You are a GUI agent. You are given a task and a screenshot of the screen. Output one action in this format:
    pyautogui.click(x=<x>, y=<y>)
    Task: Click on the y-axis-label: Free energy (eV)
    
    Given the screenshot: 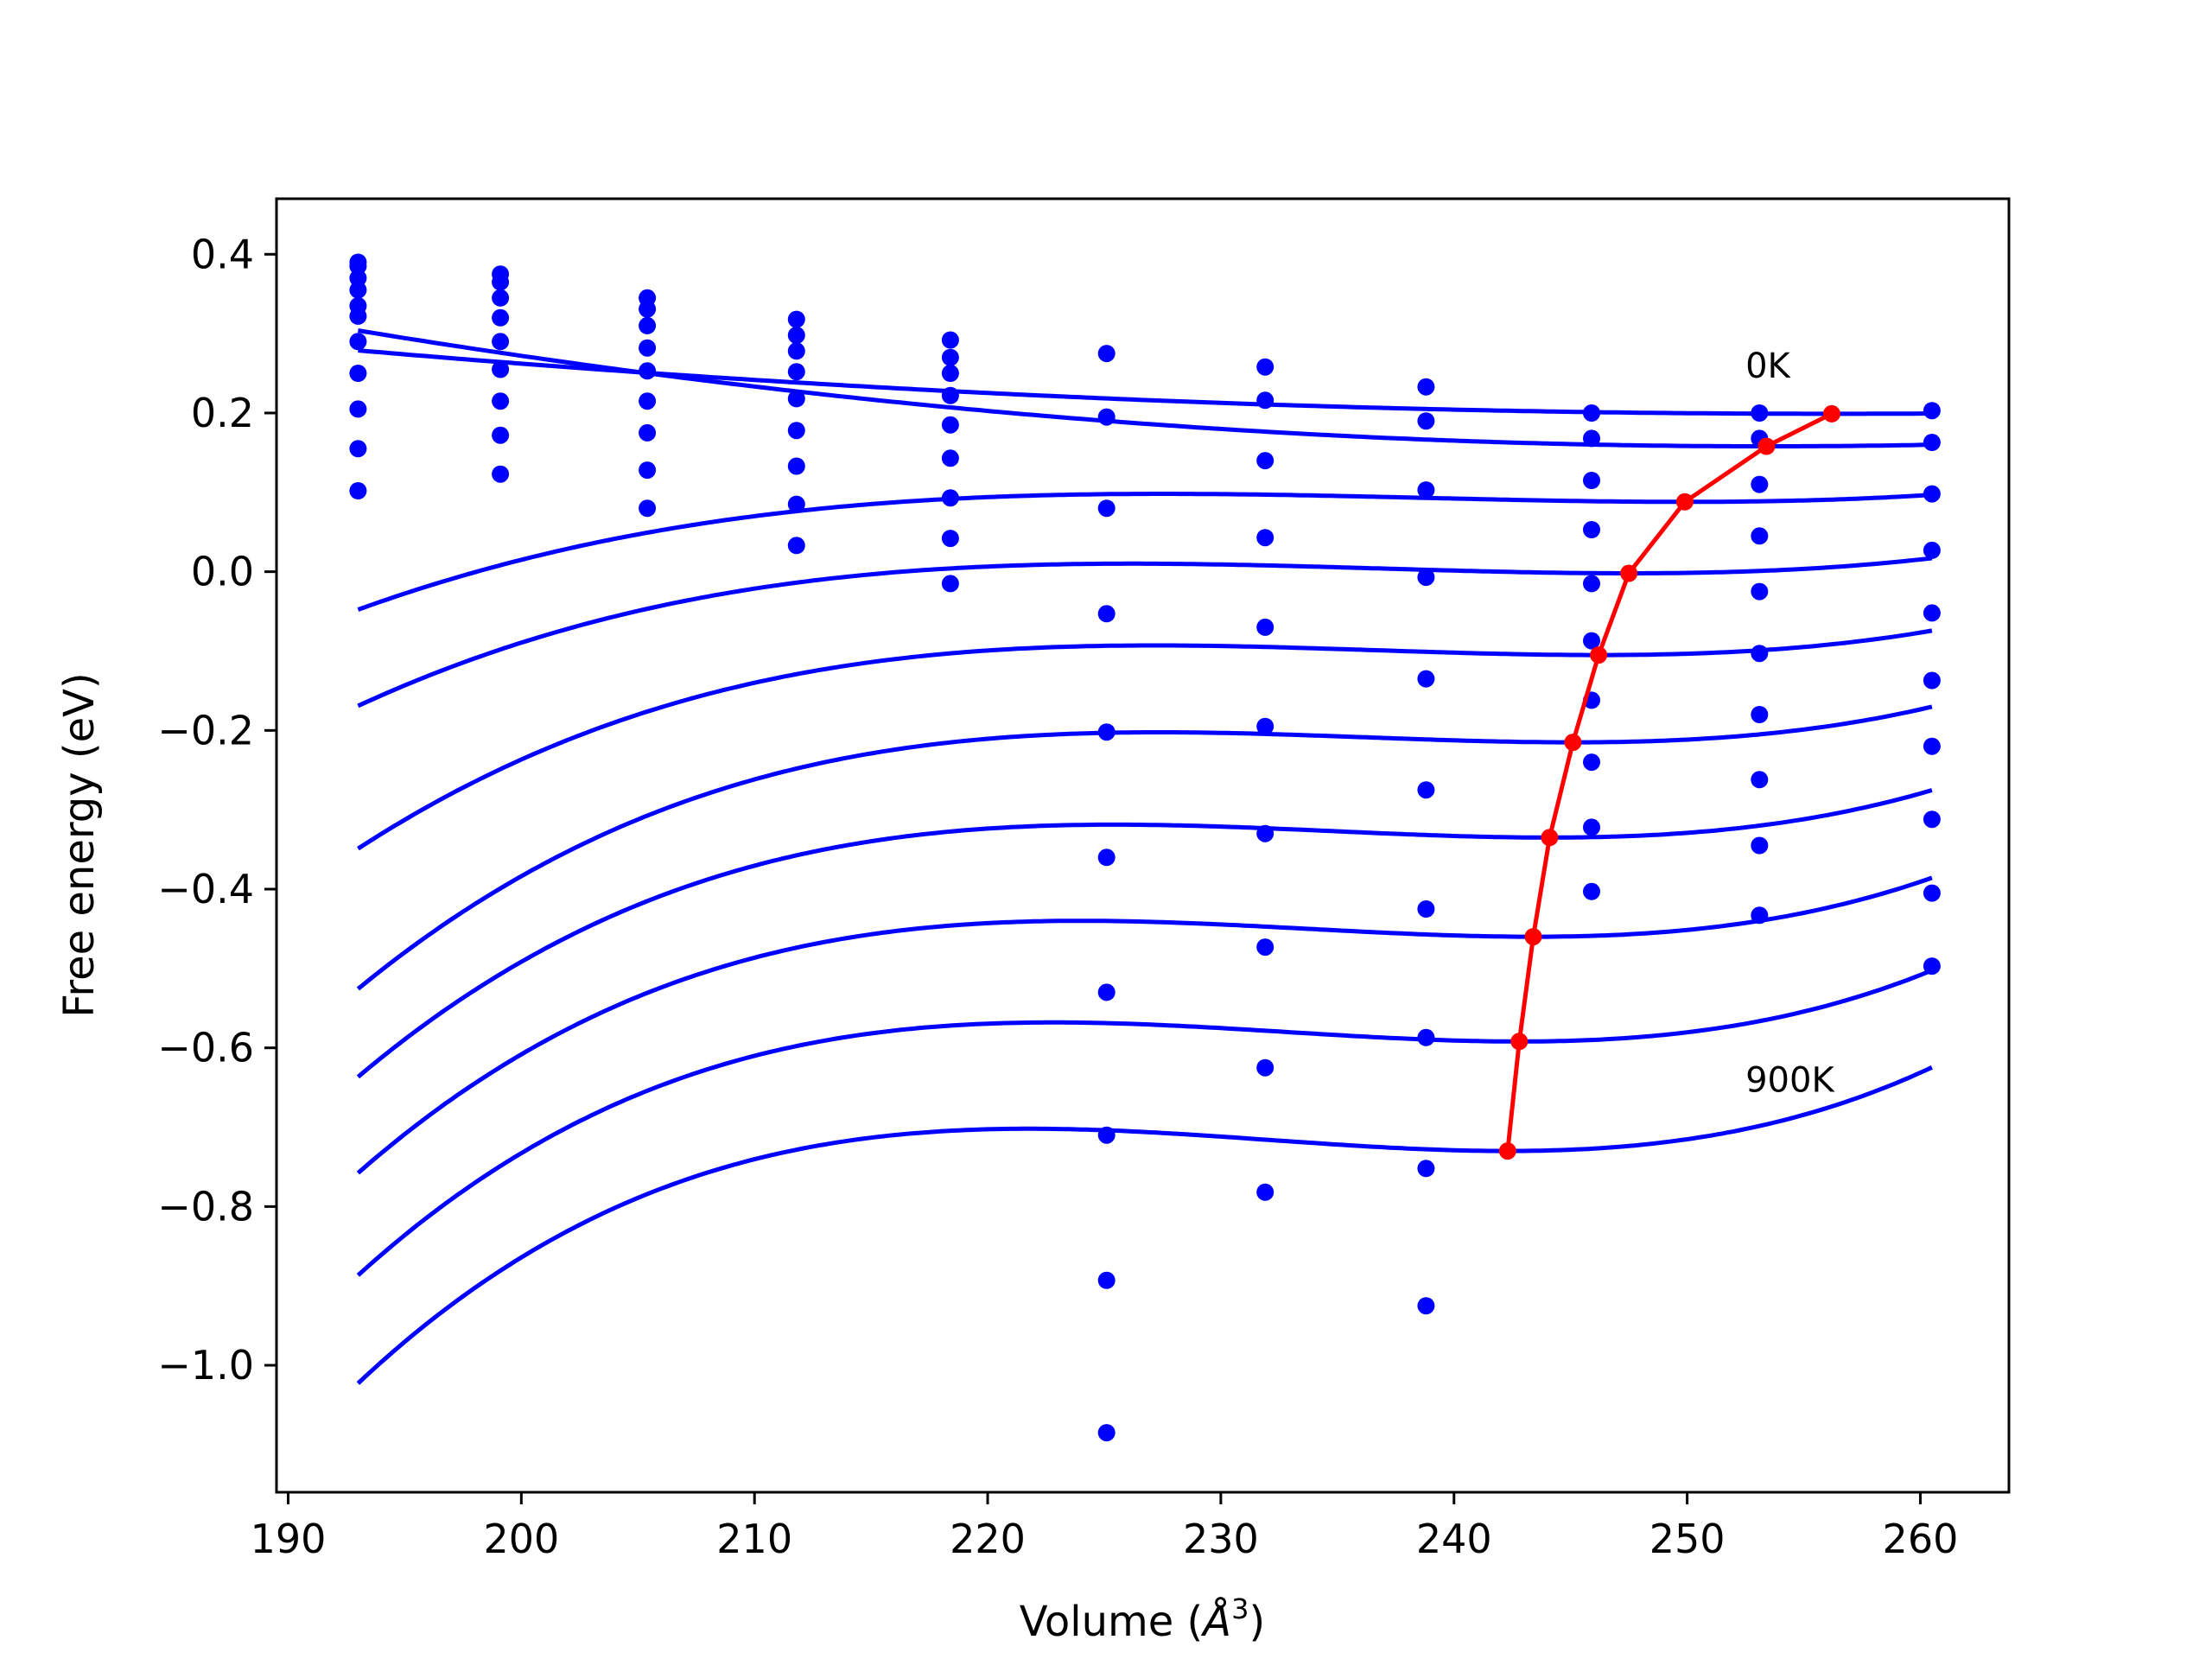 What is the action you would take?
    pyautogui.click(x=79, y=844)
    